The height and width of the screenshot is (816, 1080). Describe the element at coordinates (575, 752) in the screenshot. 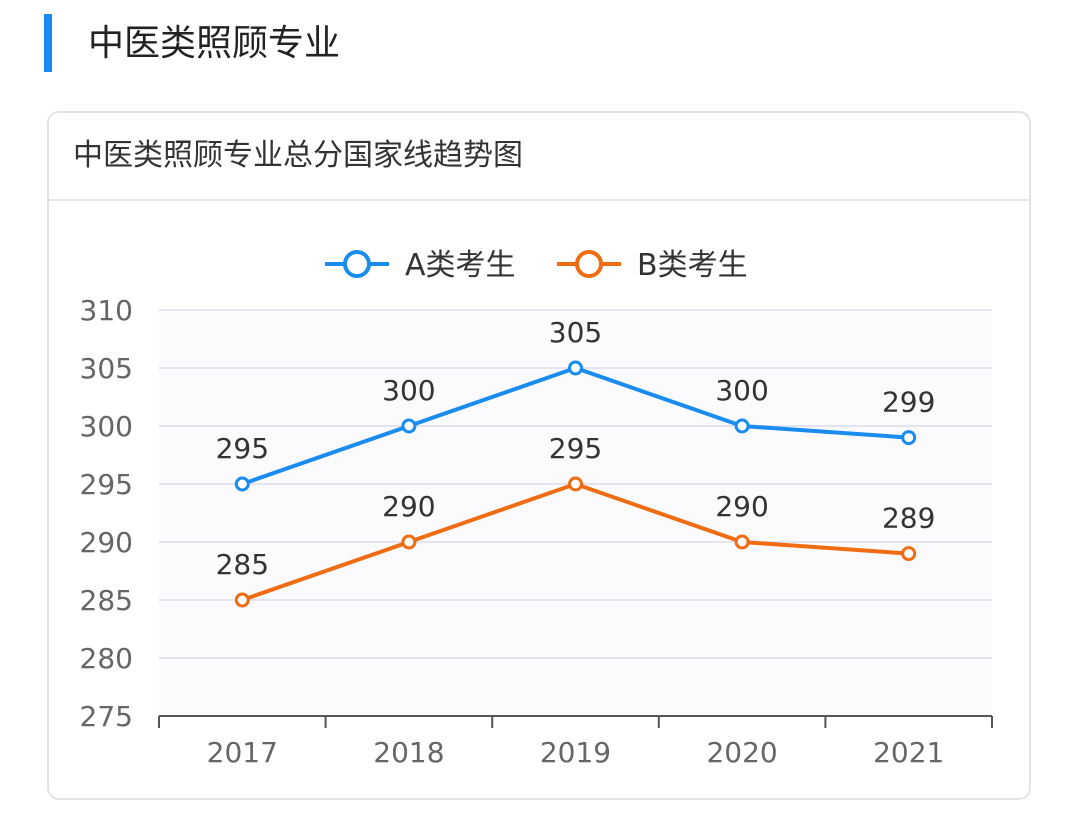

I see `x-tick-label: 2019` at that location.